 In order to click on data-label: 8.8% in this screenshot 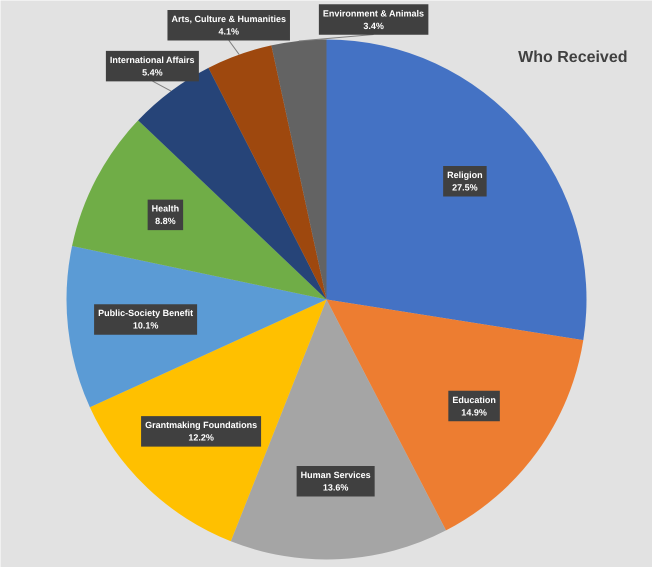, I will do `click(165, 221)`.